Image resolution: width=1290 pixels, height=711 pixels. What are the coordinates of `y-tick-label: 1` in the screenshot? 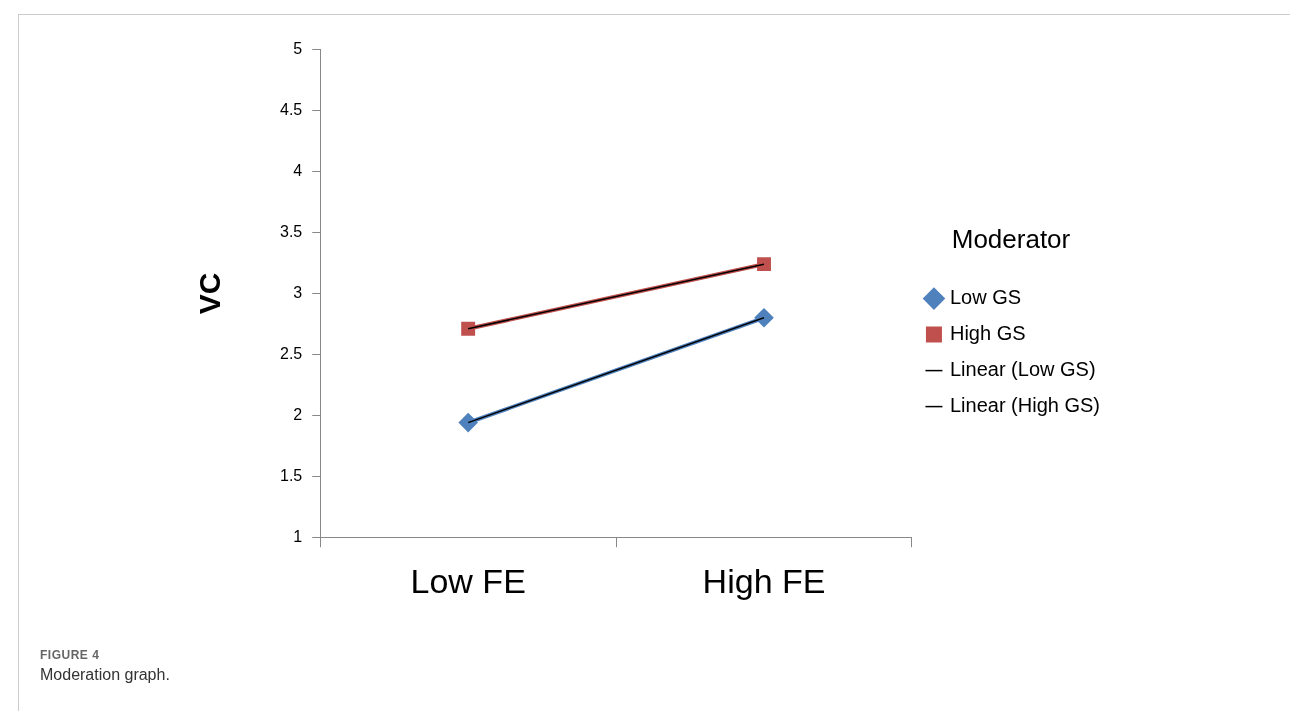 It's located at (298, 536).